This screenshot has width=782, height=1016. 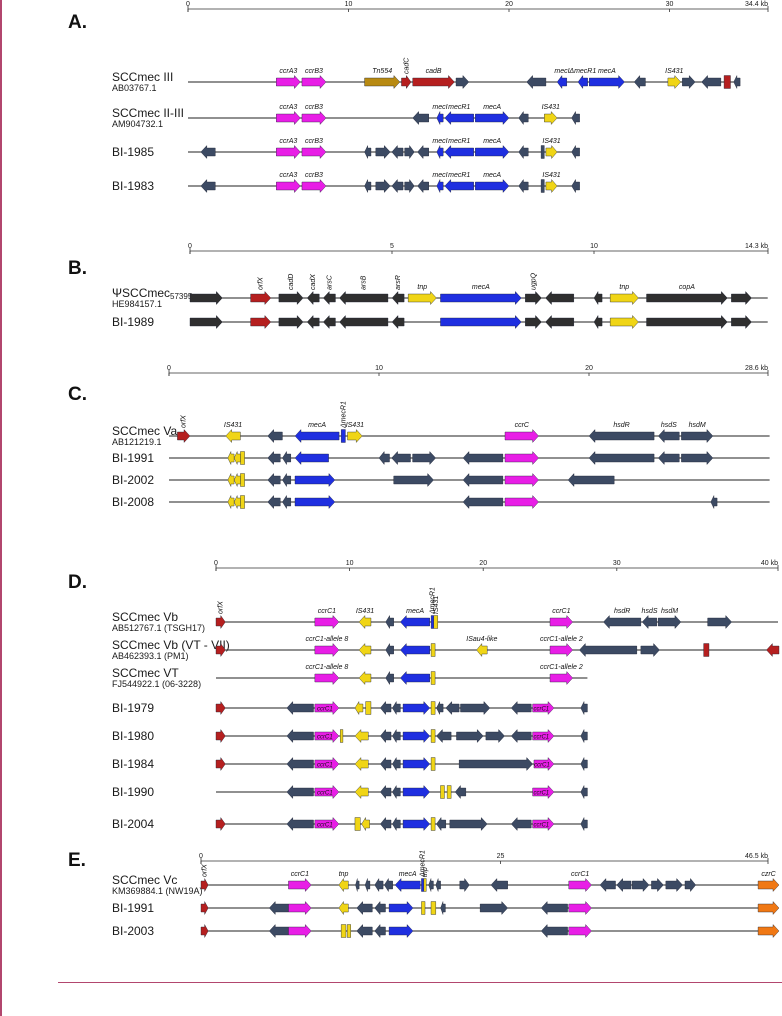 I want to click on scale-tick-label: 0, so click(x=169, y=368).